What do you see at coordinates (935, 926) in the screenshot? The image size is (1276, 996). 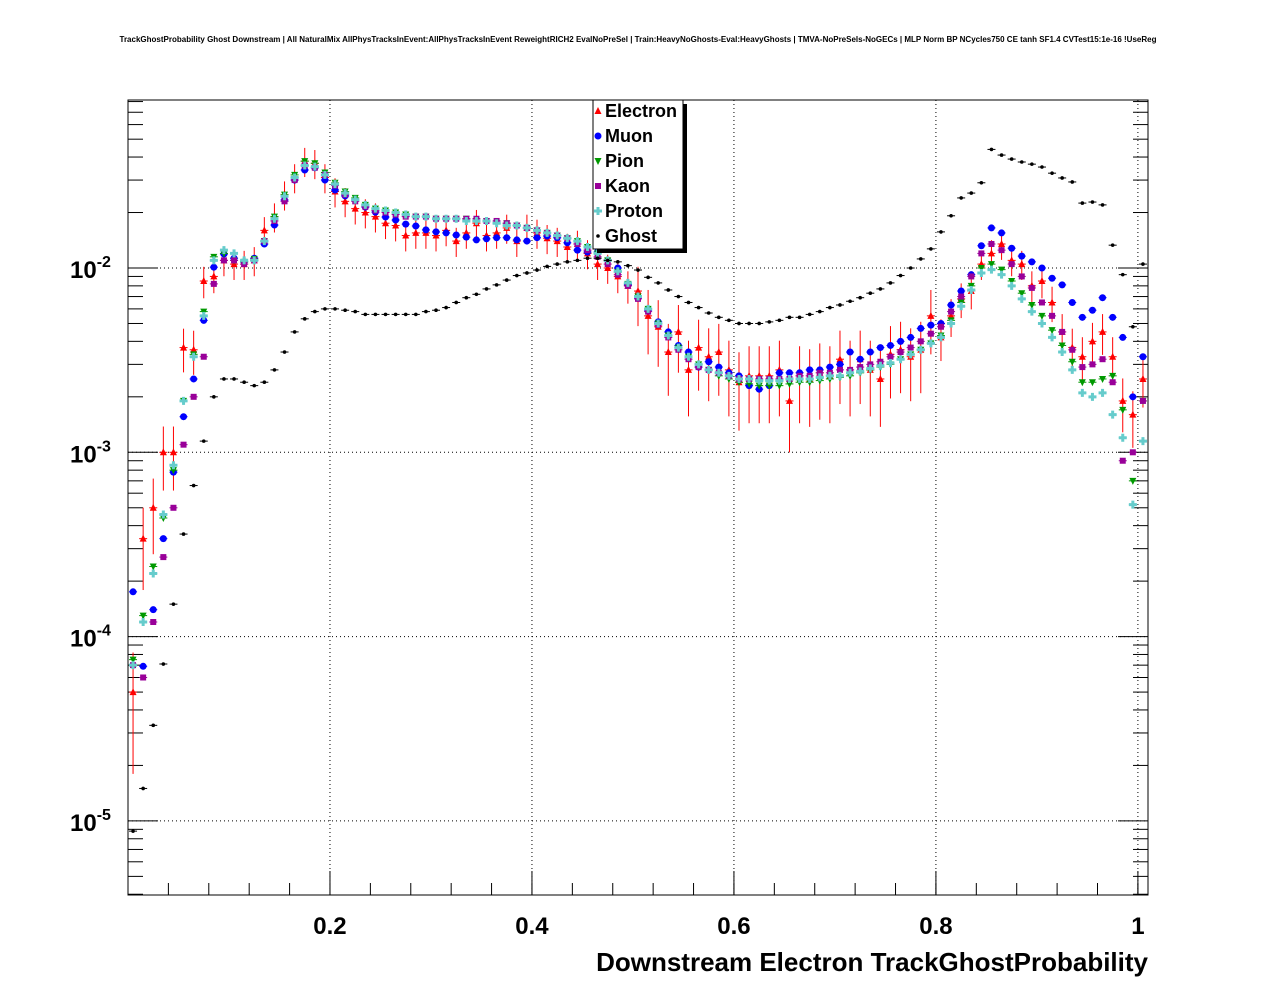 I see `x-tick-label: 0.8` at bounding box center [935, 926].